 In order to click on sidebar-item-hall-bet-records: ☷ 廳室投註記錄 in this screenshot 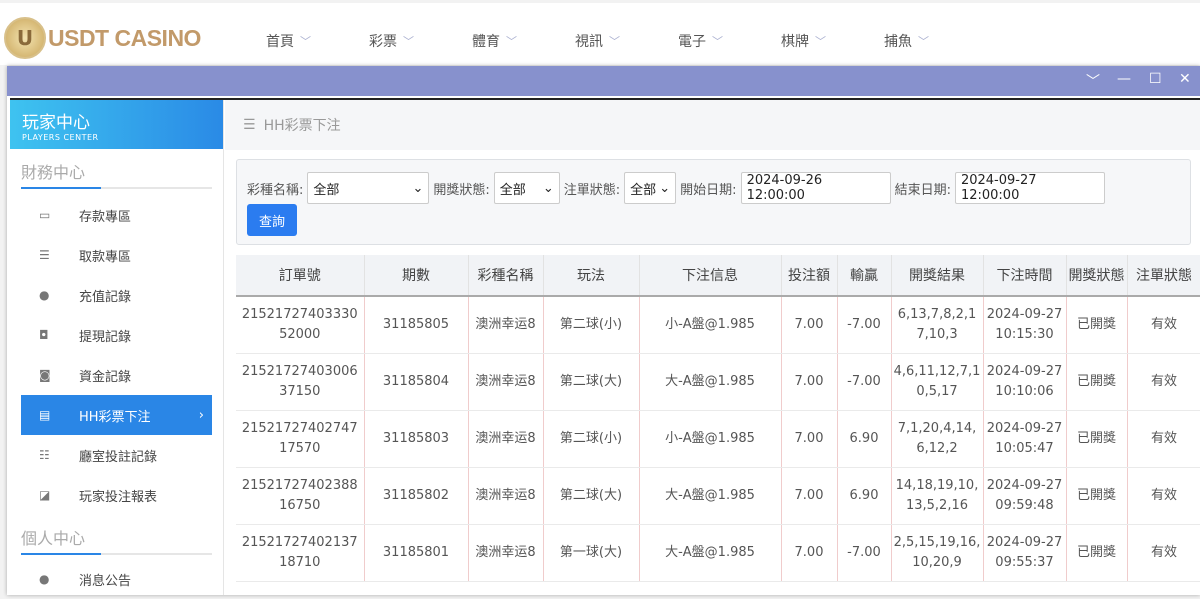, I will do `click(116, 455)`.